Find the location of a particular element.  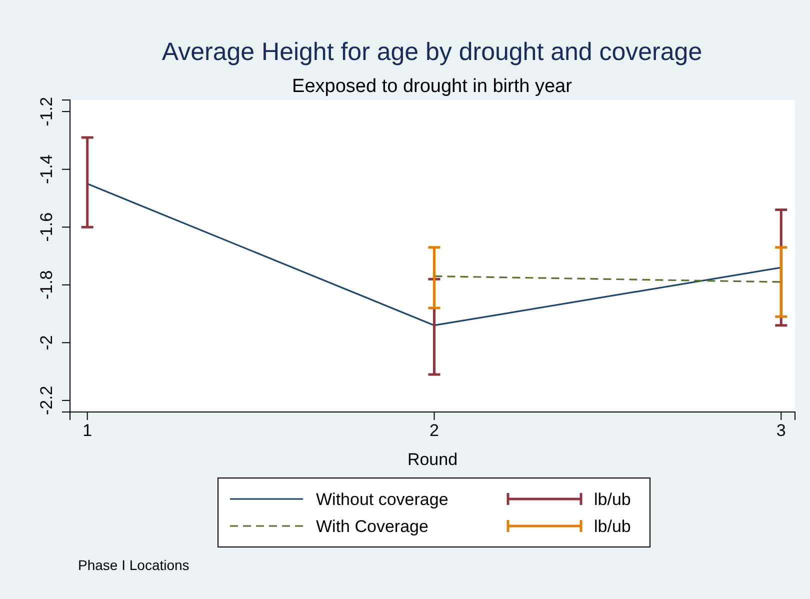

x-tick-label: 1 is located at coordinates (87, 430).